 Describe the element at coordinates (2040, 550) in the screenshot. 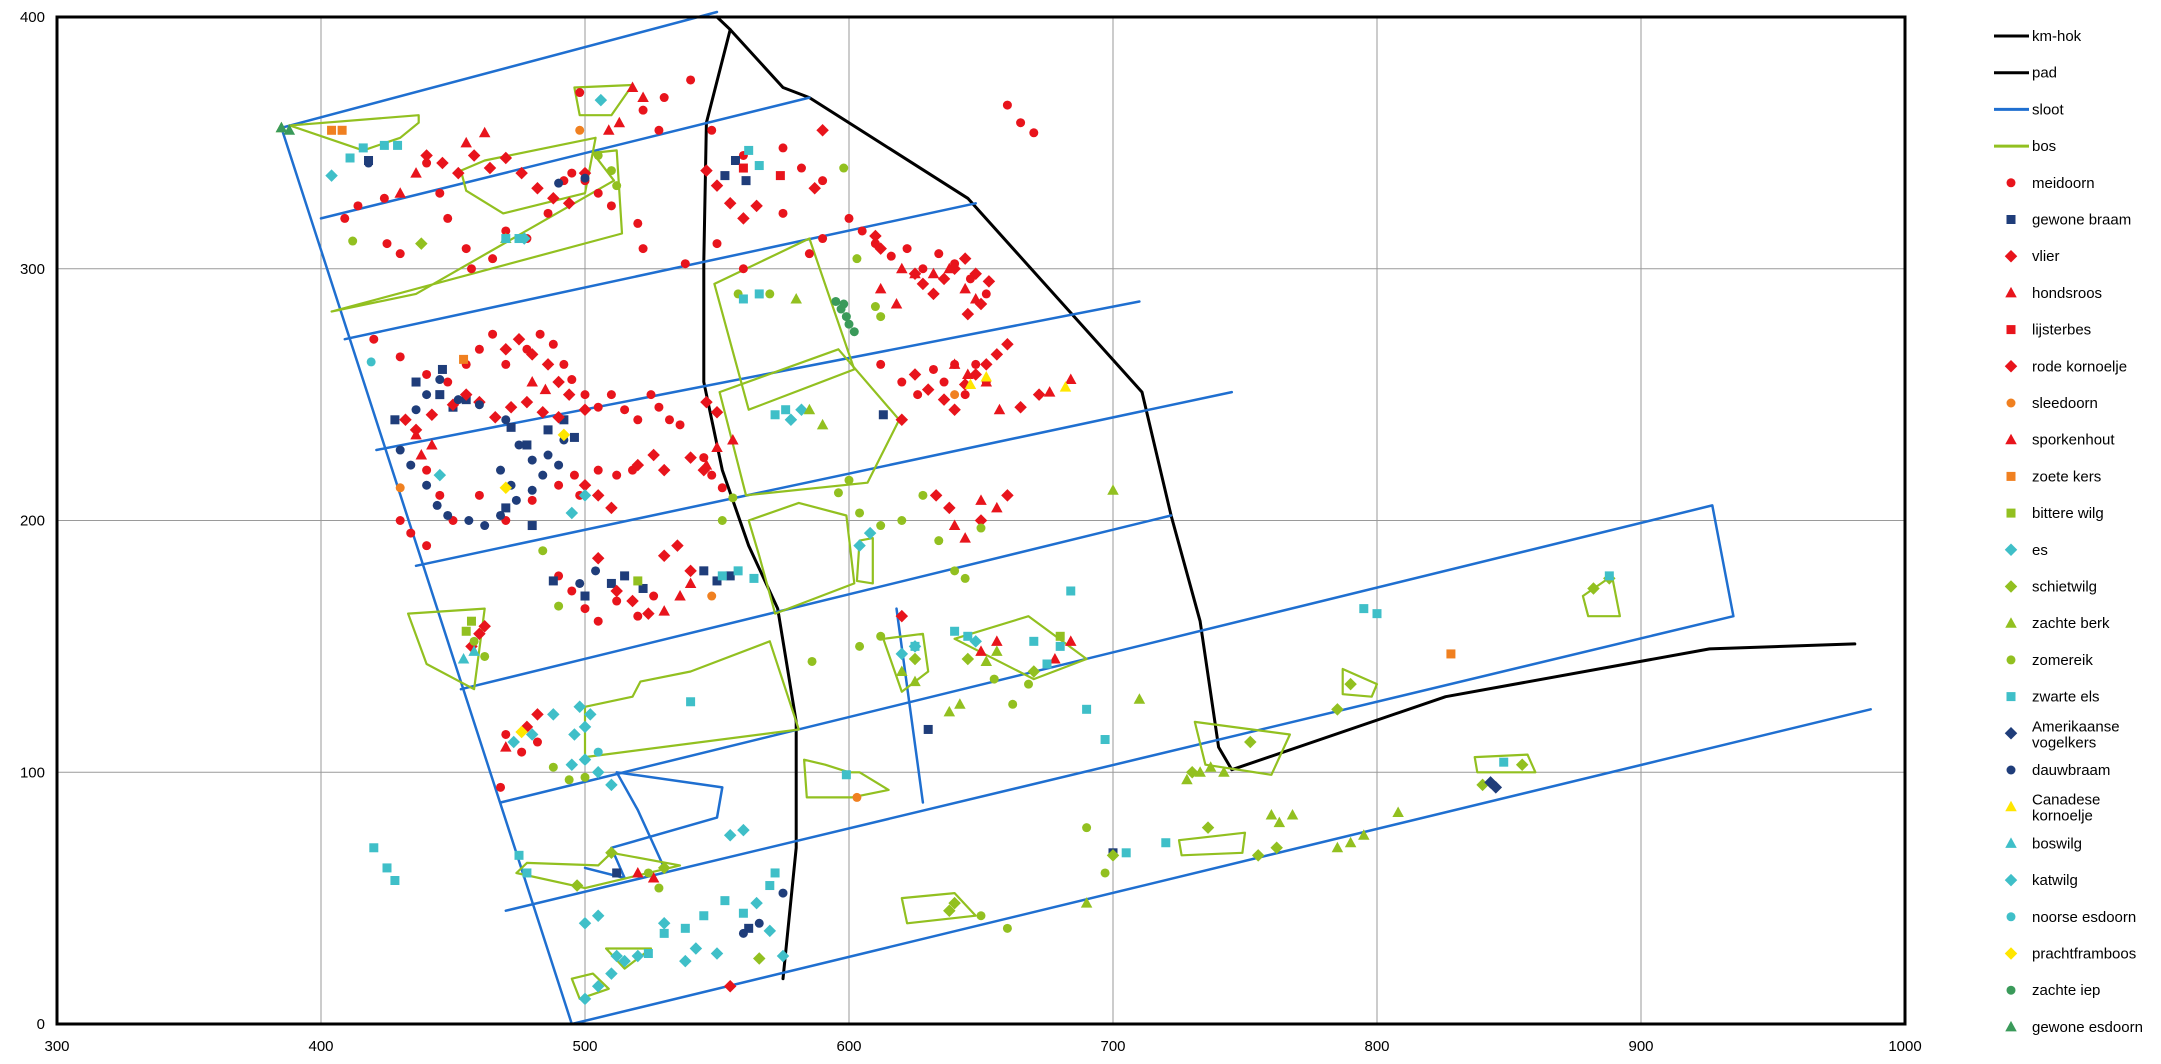

I see `legend-label-es: es` at that location.